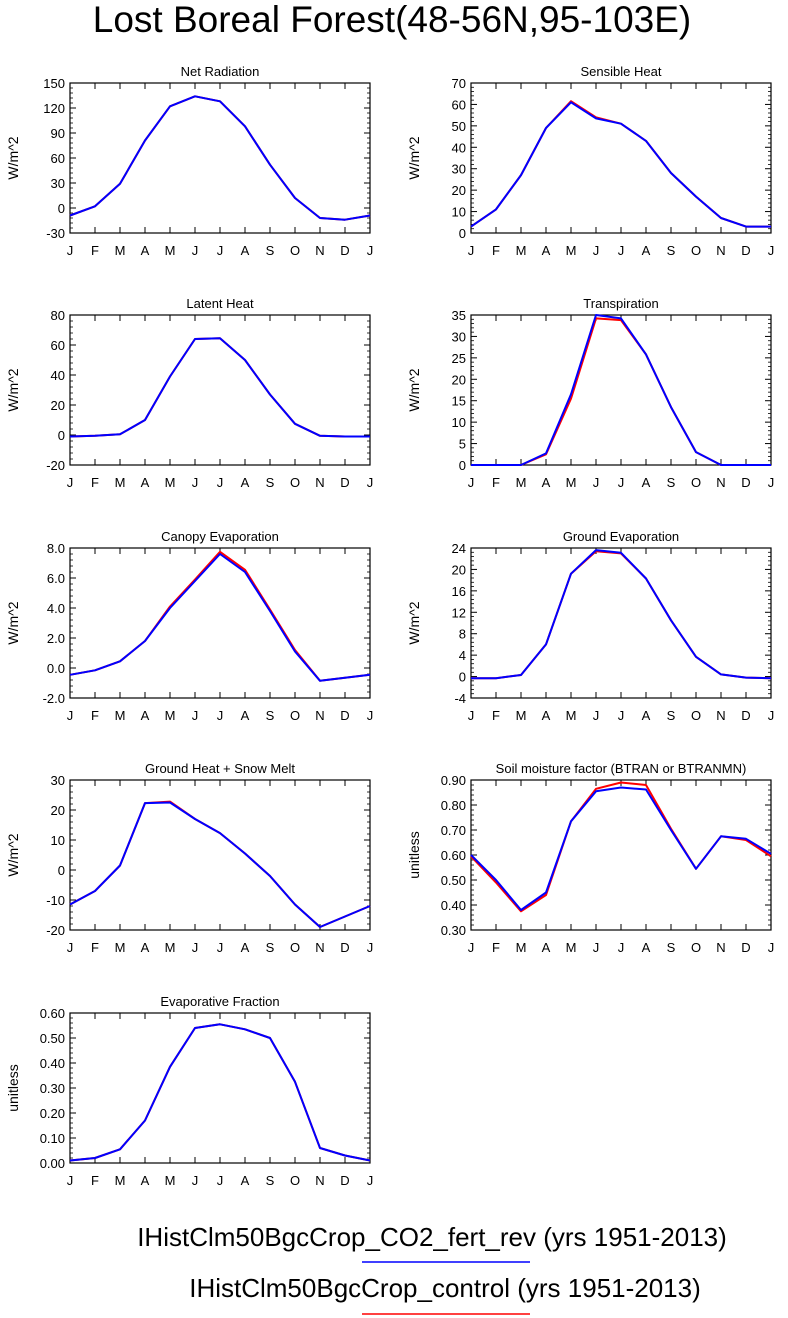 The image size is (788, 1318). Describe the element at coordinates (55, 900) in the screenshot. I see `y-tick-label: -10` at that location.